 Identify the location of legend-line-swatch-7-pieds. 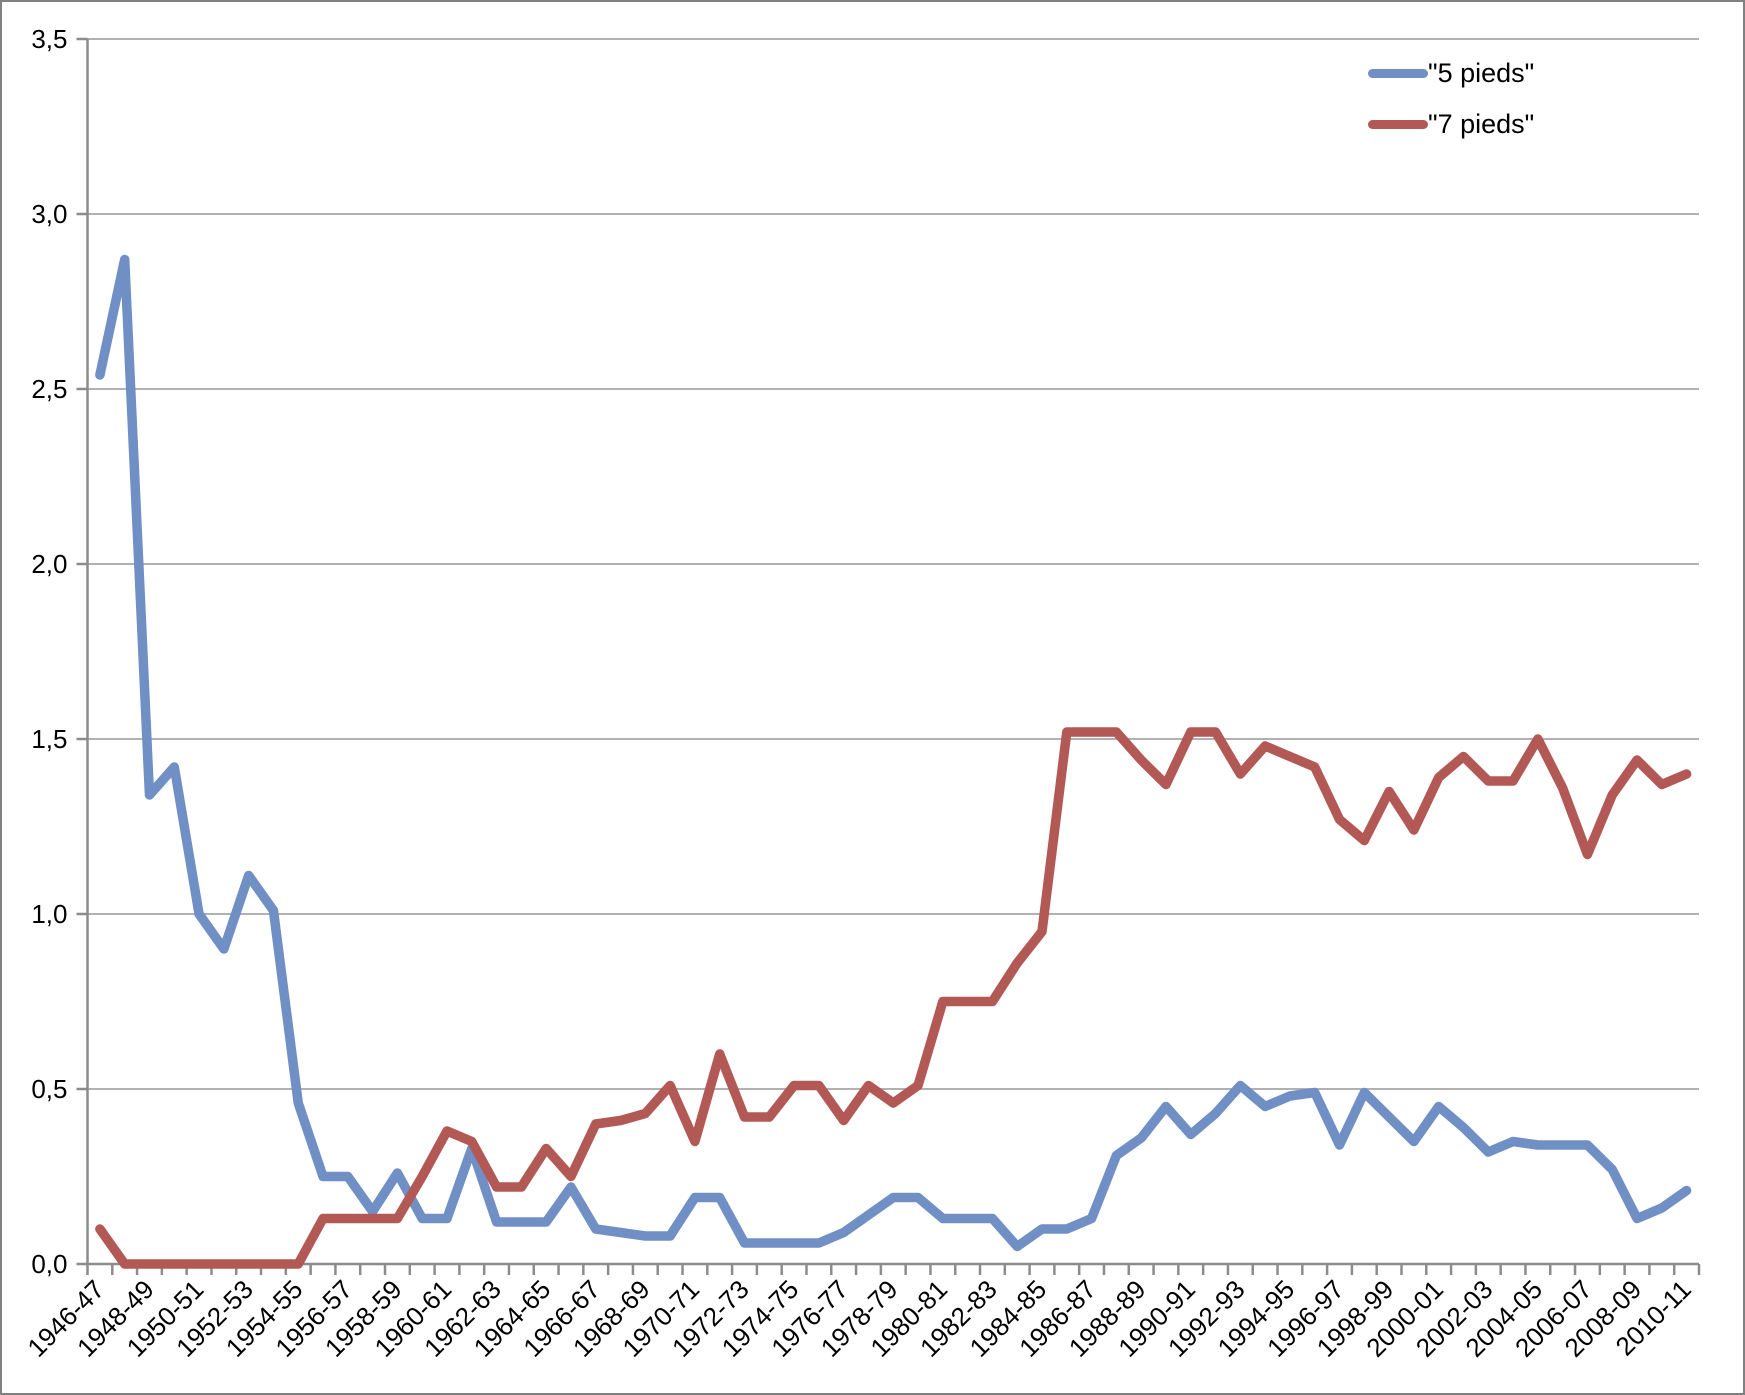
(1398, 124).